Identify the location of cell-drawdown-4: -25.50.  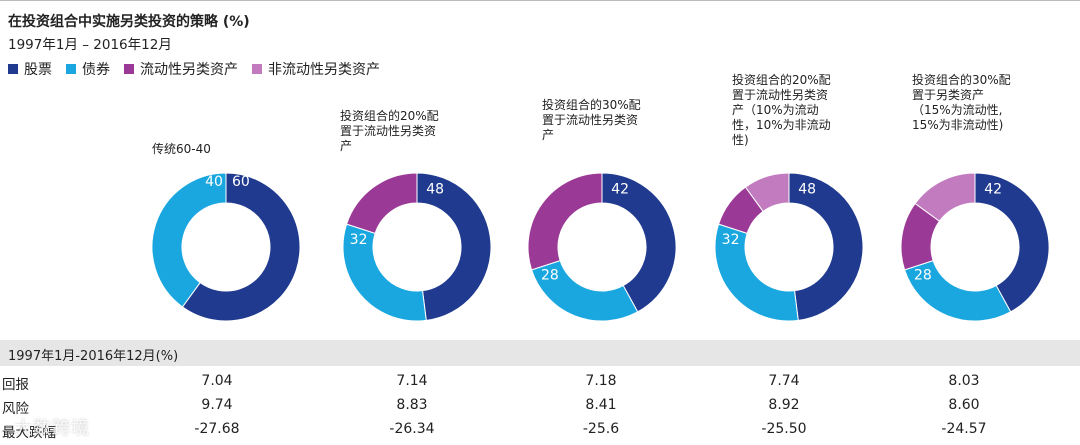
(784, 429).